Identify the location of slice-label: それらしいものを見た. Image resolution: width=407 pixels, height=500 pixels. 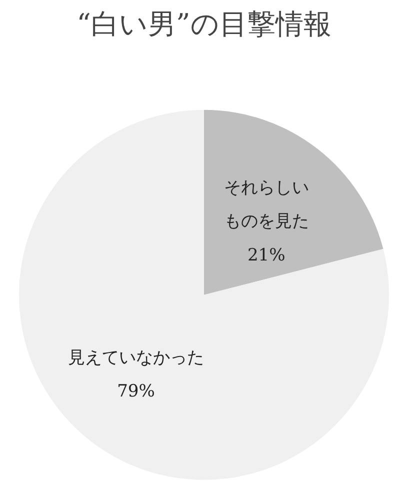
(266, 205).